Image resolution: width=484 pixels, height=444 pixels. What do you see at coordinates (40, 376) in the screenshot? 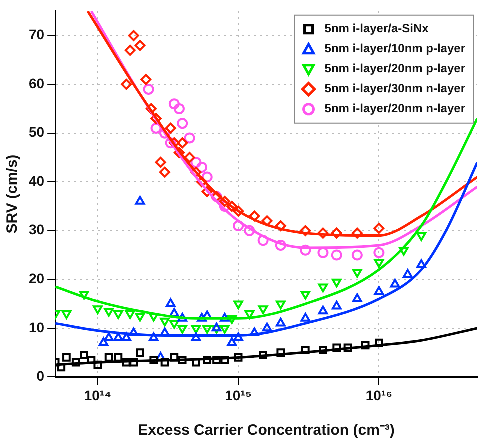
I see `y-tick-label: 0` at bounding box center [40, 376].